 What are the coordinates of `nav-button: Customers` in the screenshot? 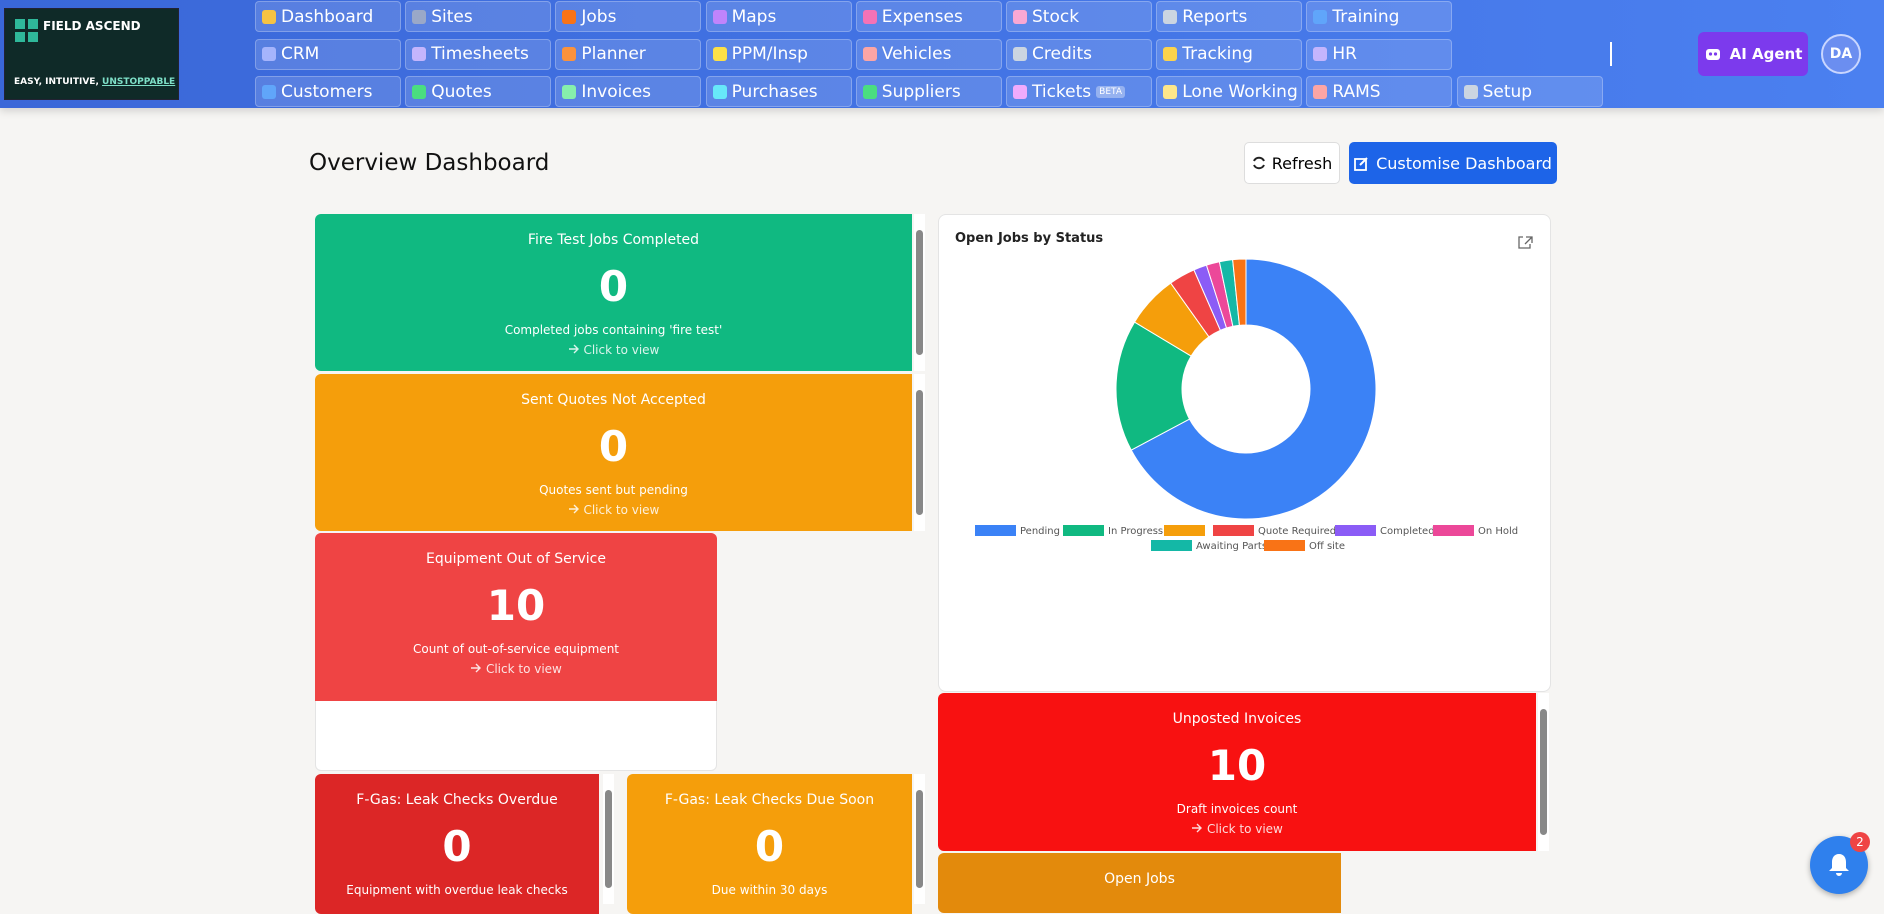 It's located at (328, 91).